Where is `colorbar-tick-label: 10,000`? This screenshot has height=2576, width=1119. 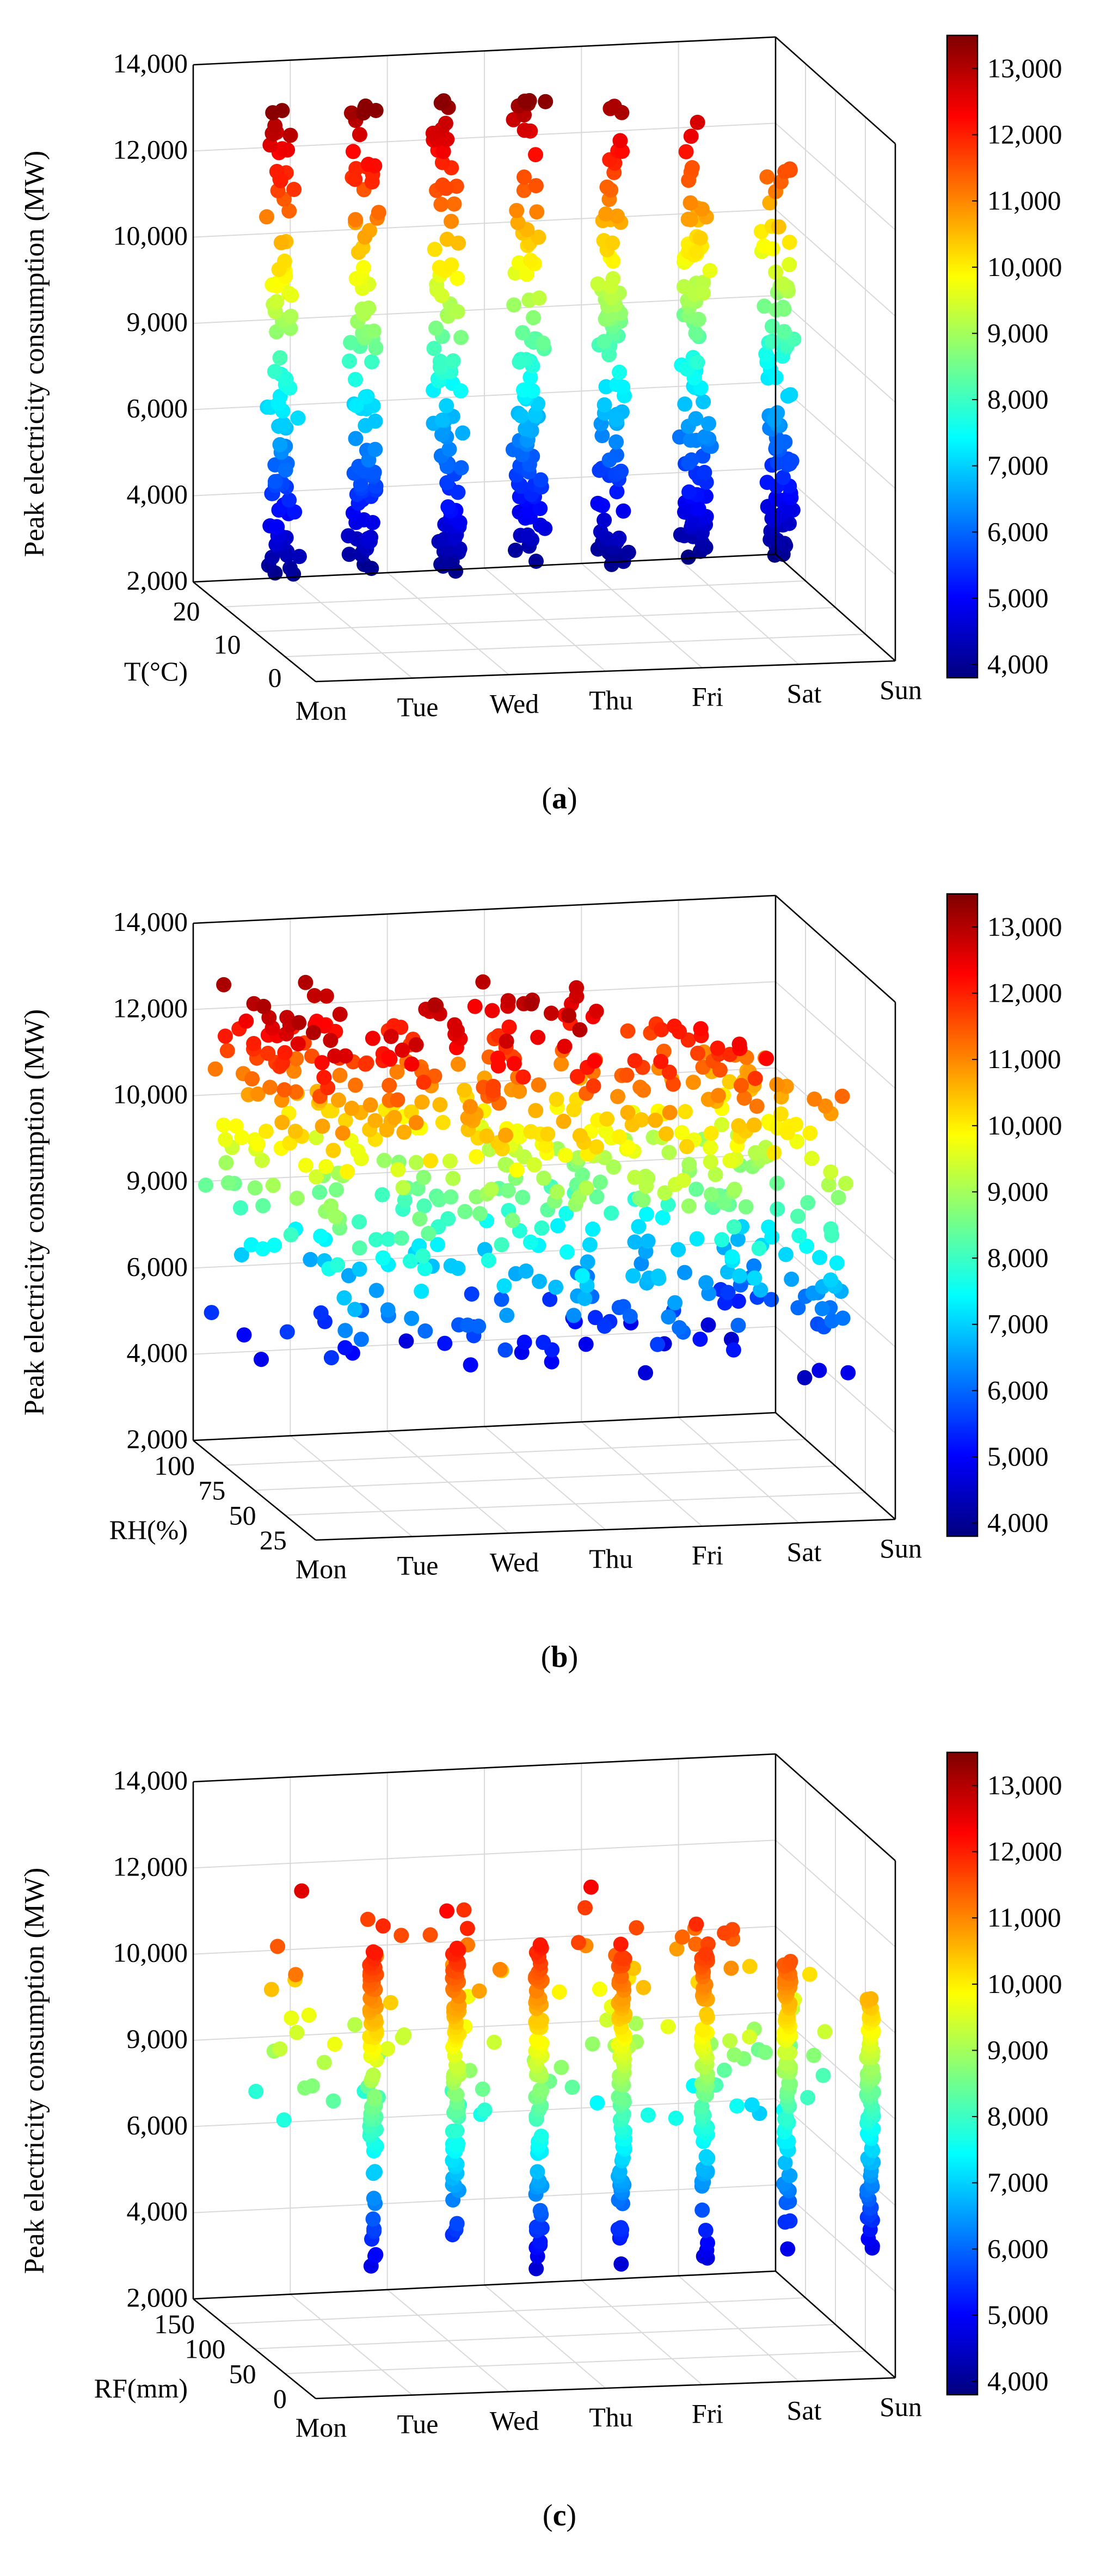
colorbar-tick-label: 10,000 is located at coordinates (1024, 1983).